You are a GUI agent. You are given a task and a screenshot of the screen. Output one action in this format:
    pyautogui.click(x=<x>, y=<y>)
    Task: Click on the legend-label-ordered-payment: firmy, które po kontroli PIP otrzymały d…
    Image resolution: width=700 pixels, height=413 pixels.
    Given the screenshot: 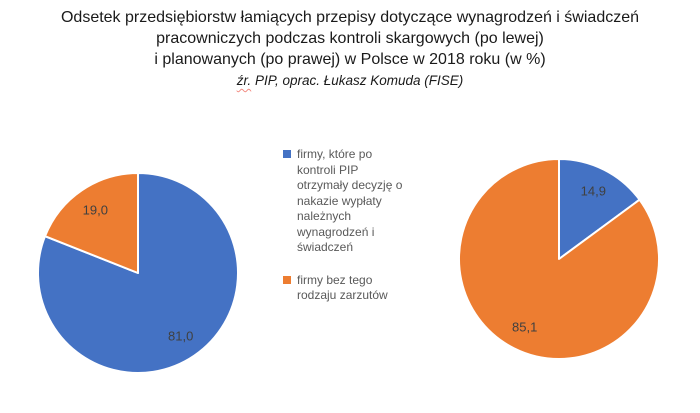 What is the action you would take?
    pyautogui.click(x=350, y=200)
    